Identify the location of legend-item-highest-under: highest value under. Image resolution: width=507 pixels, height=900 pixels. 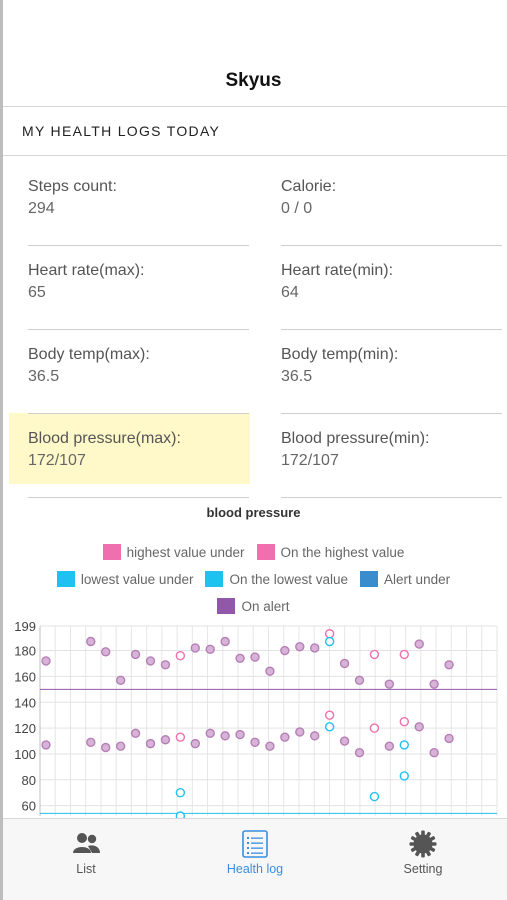
(173, 552).